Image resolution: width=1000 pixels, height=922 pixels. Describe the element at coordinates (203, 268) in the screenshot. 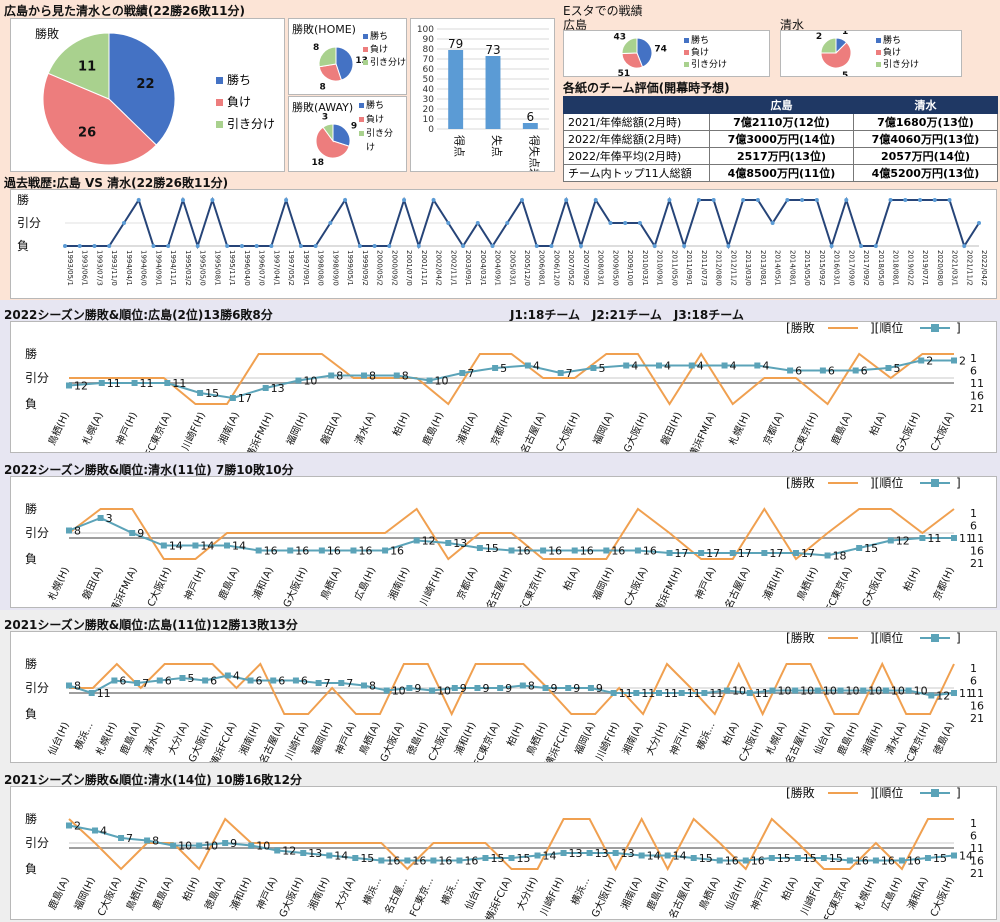

I see `x-tick-label: 1995/05/0` at that location.